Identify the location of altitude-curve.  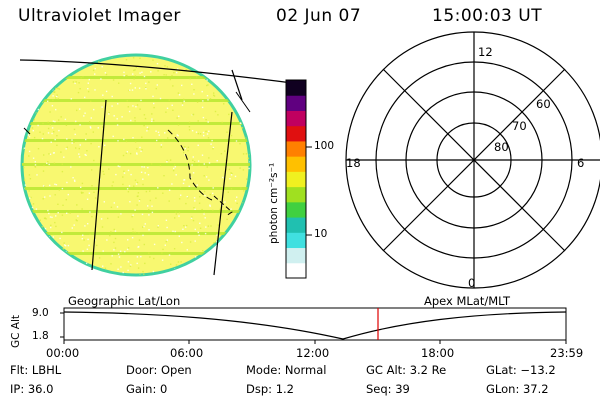
(315, 325).